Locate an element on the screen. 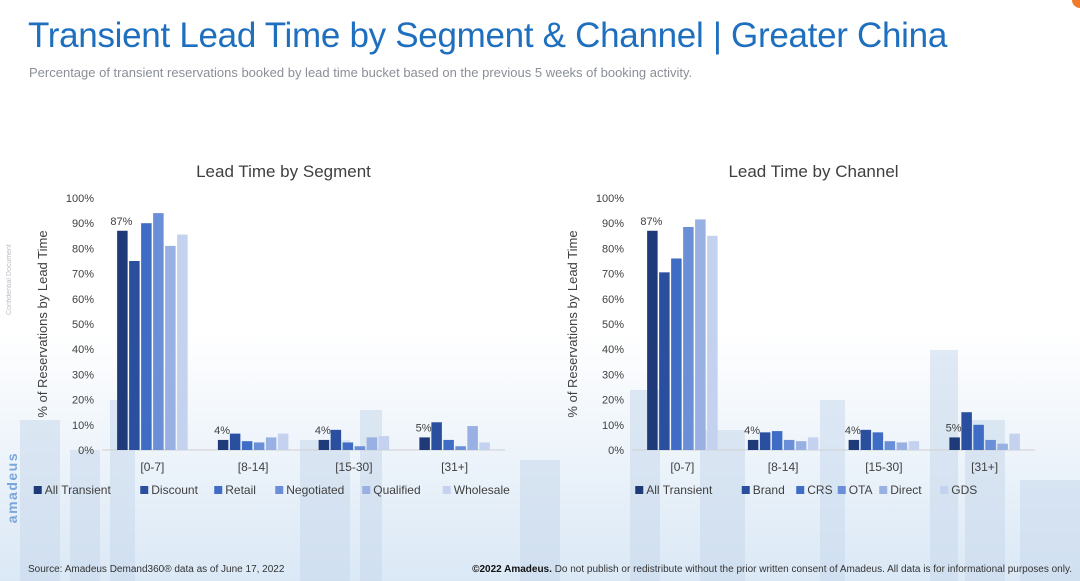 This screenshot has width=1080, height=581. y-tick-label: 40% is located at coordinates (613, 350).